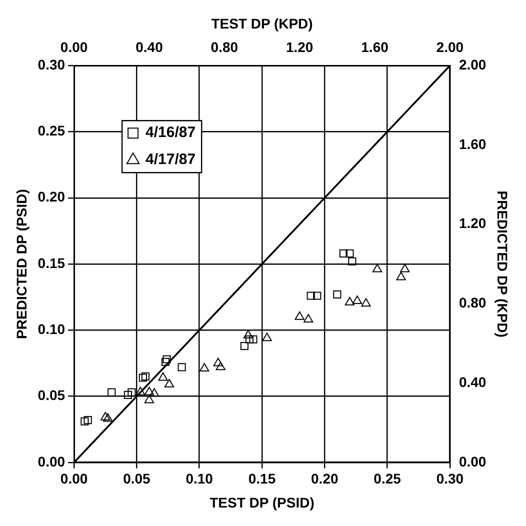 The image size is (526, 526). I want to click on y-tick-label: 0.15, so click(52, 262).